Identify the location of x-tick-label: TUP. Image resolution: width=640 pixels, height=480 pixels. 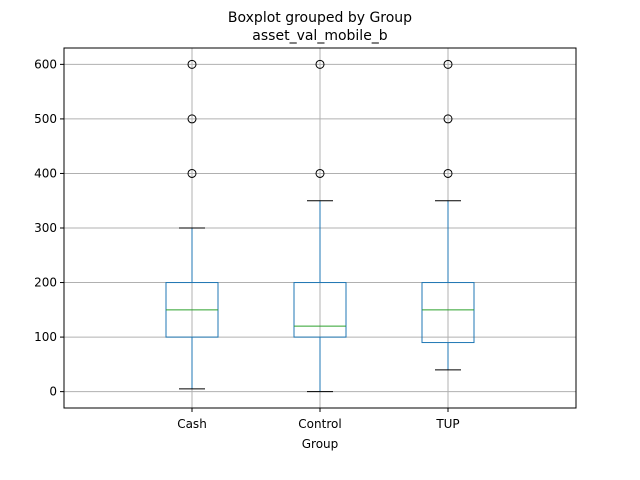
(447, 424).